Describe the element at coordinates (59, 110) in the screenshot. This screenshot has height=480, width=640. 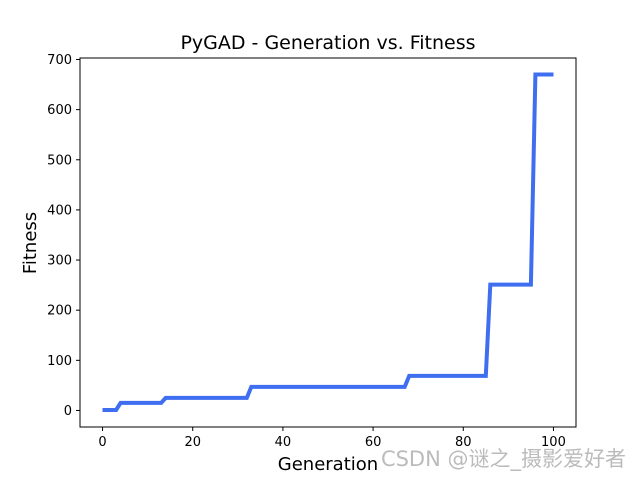
I see `y-tick-label: 600` at that location.